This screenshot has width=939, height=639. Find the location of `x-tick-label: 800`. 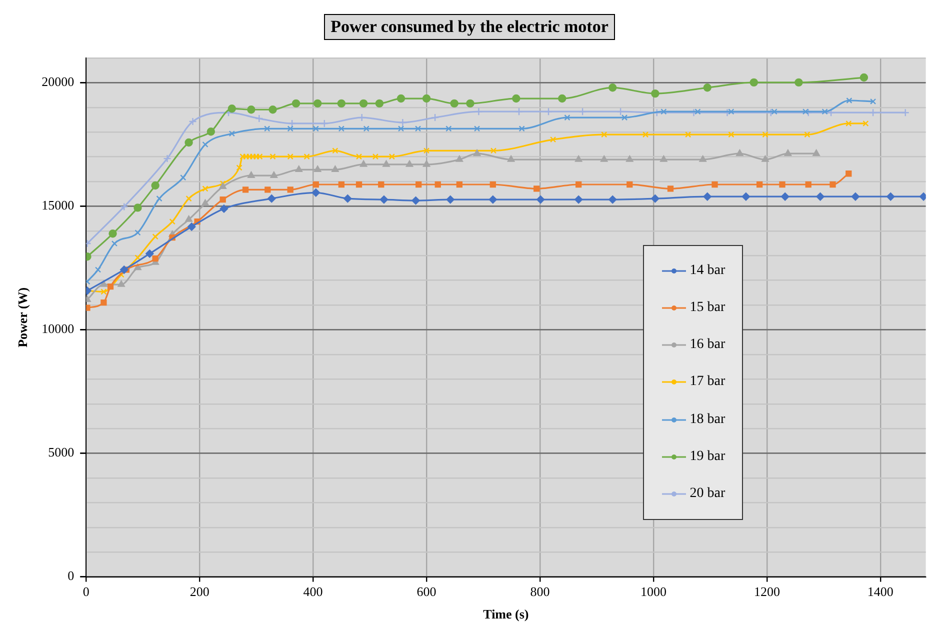

x-tick-label: 800 is located at coordinates (540, 592).